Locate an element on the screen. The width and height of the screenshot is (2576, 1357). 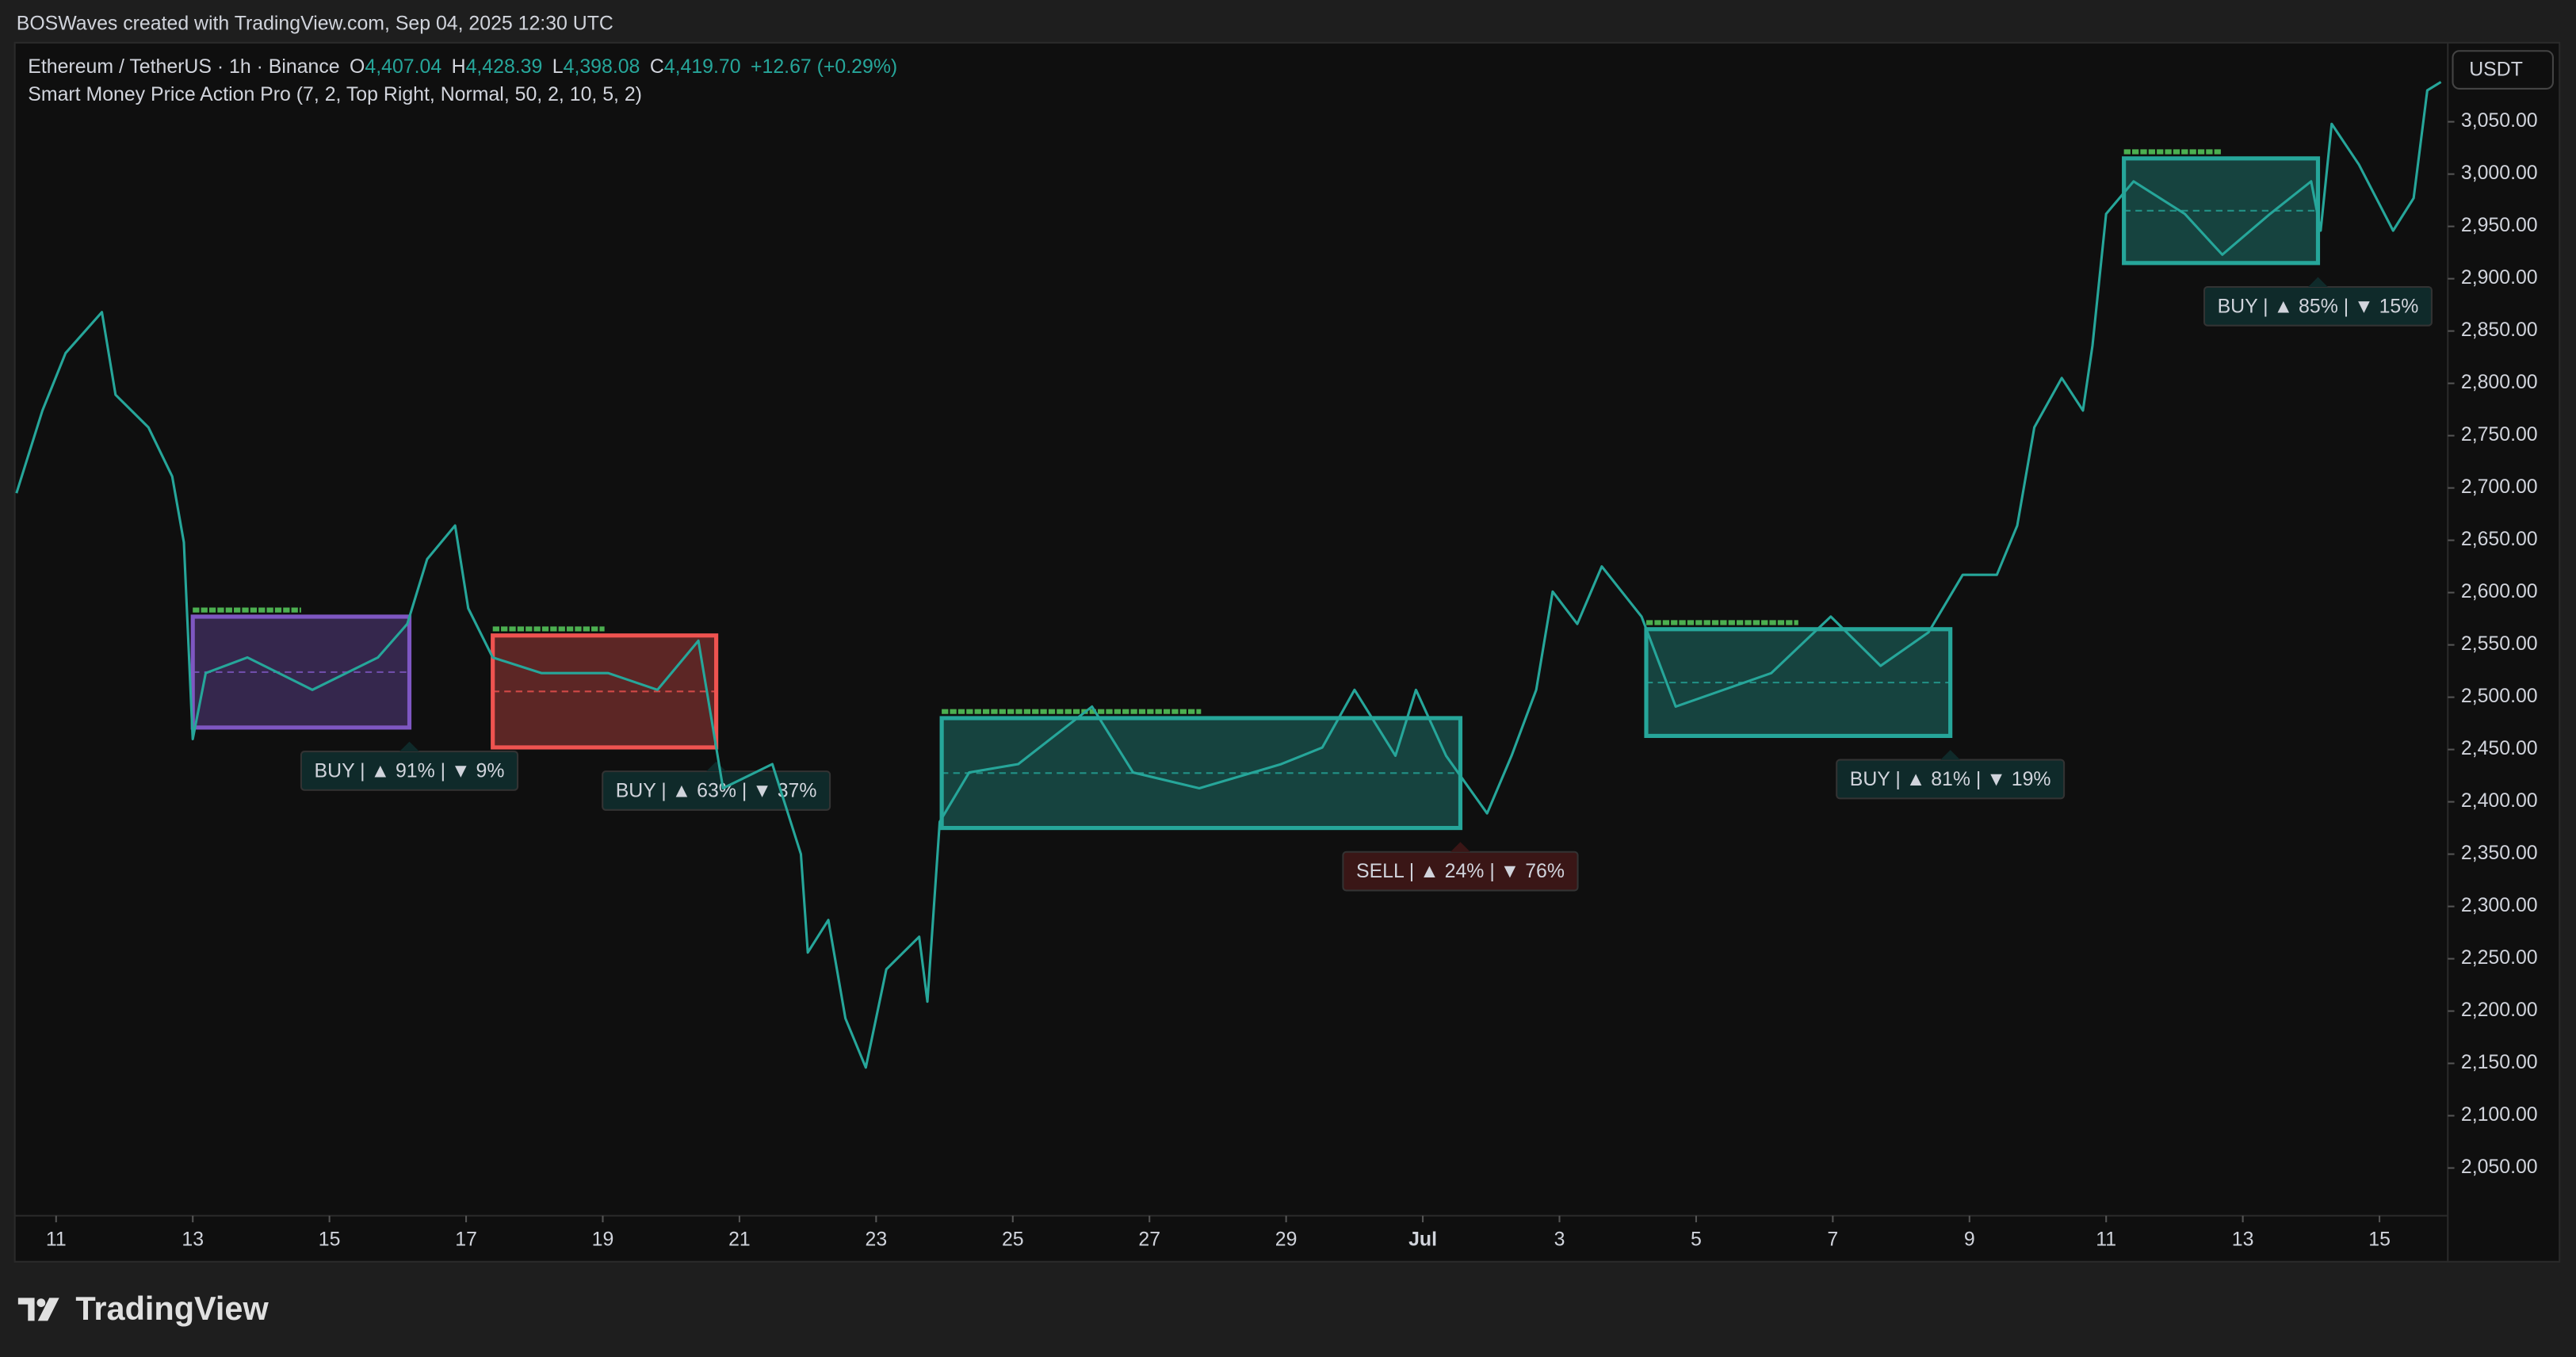
y-tick-label: 2,850.00 is located at coordinates (2499, 330).